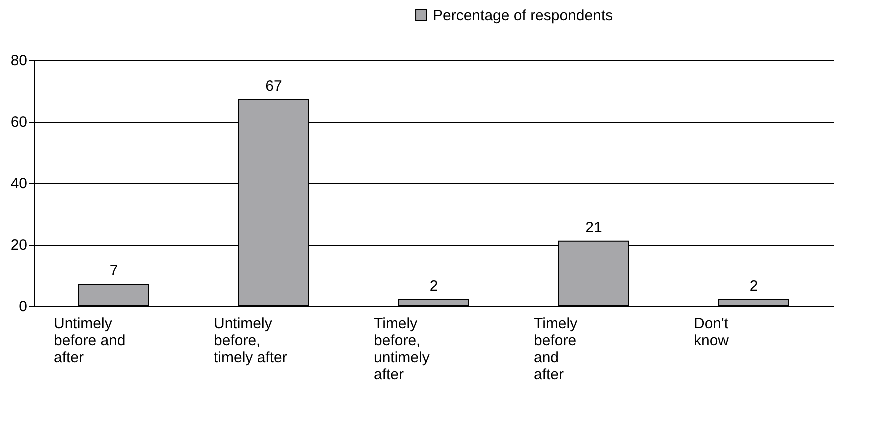 The height and width of the screenshot is (430, 888). What do you see at coordinates (556, 350) in the screenshot?
I see `x-tick-label: Timely before and after` at bounding box center [556, 350].